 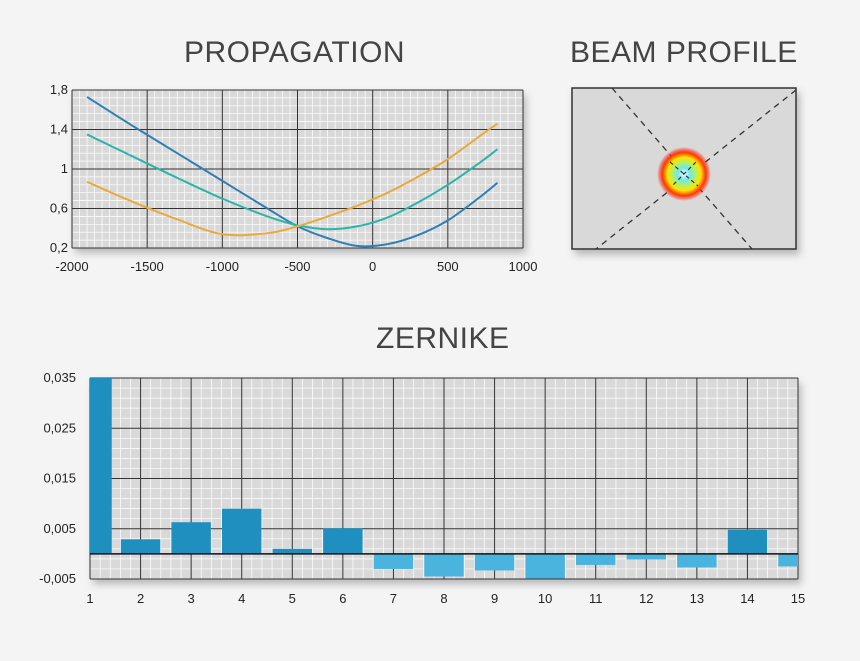 I want to click on propagation-x-tick-label: 500, so click(x=448, y=266).